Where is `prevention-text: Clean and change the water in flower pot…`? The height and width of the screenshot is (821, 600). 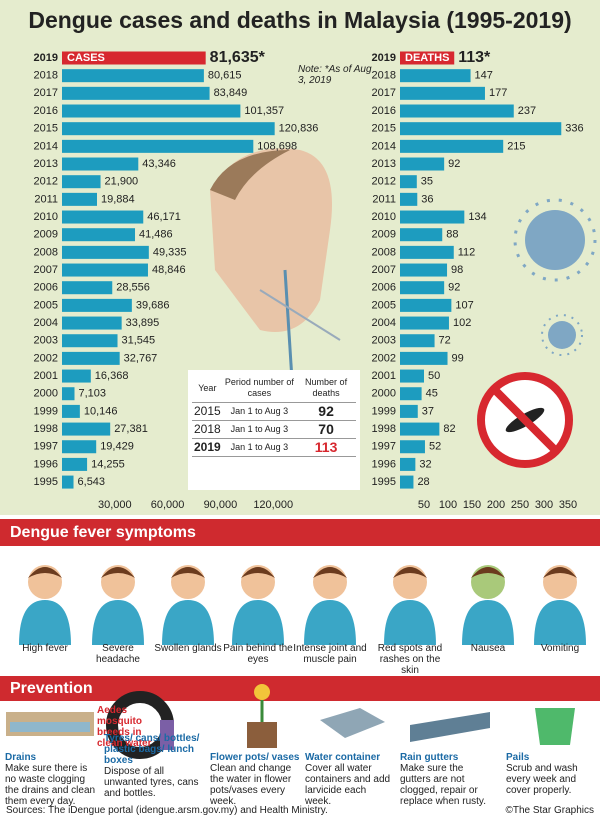 prevention-text: Clean and change the water in flower pot… is located at coordinates (251, 785).